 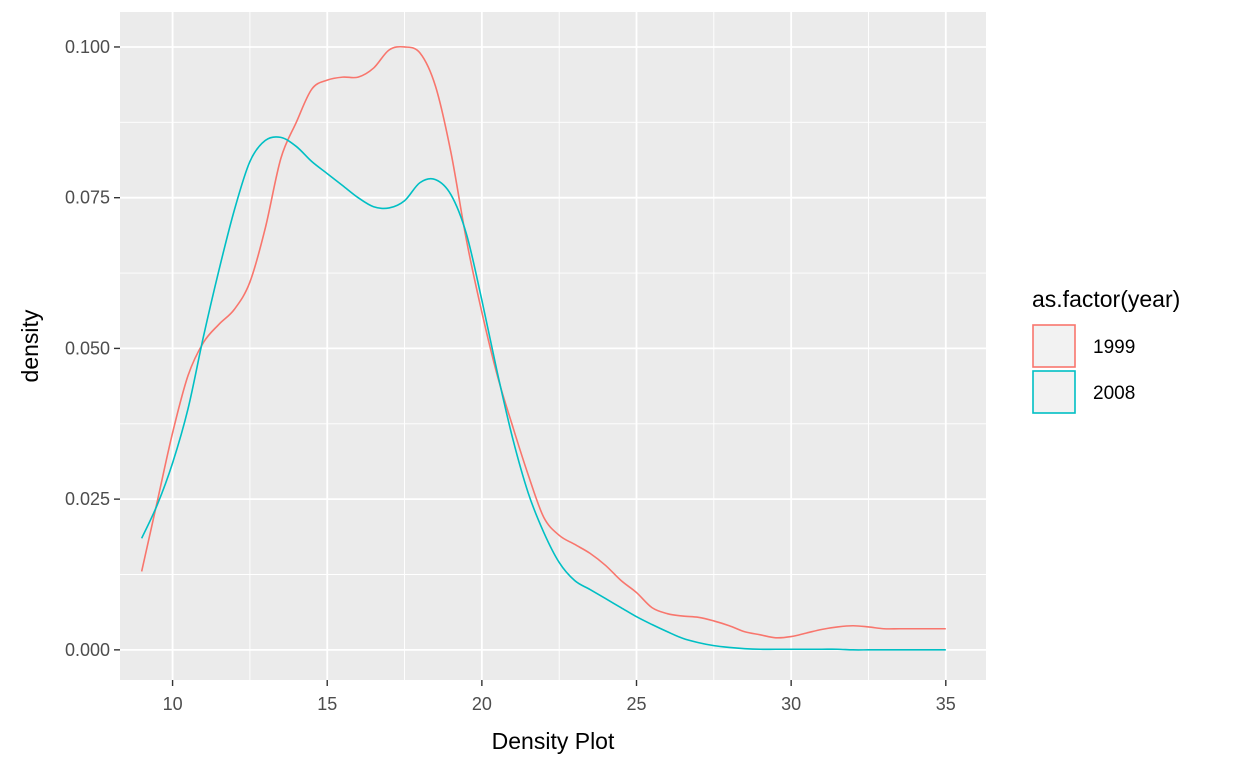 I want to click on legend-title: as.factor(year), so click(x=1106, y=299).